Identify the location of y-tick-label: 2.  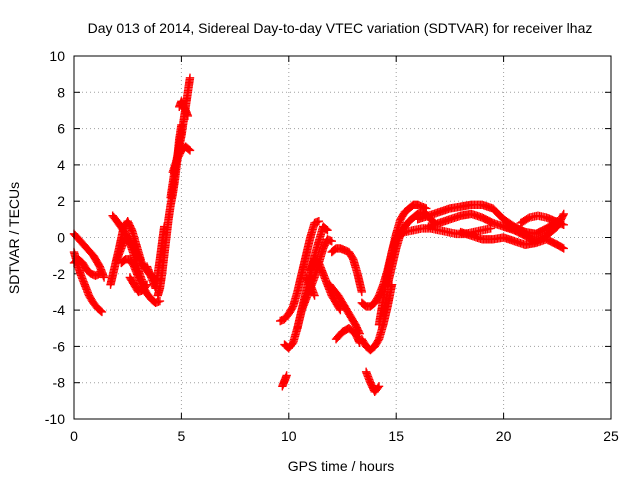
(61, 201).